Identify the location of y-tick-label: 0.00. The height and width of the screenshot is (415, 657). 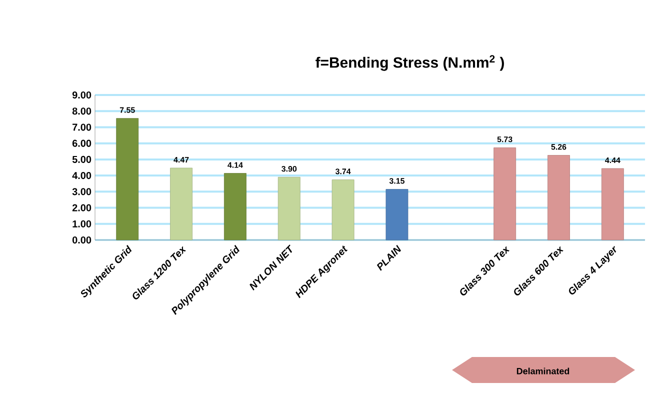
(82, 240).